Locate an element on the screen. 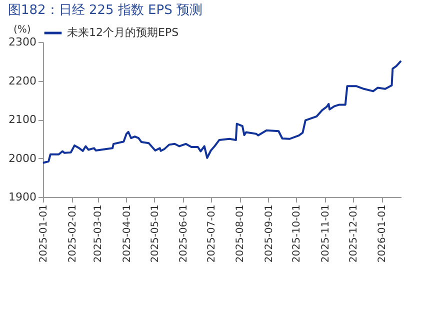 Image resolution: width=440 pixels, height=332 pixels. y-tick-label: 2200 is located at coordinates (22, 81).